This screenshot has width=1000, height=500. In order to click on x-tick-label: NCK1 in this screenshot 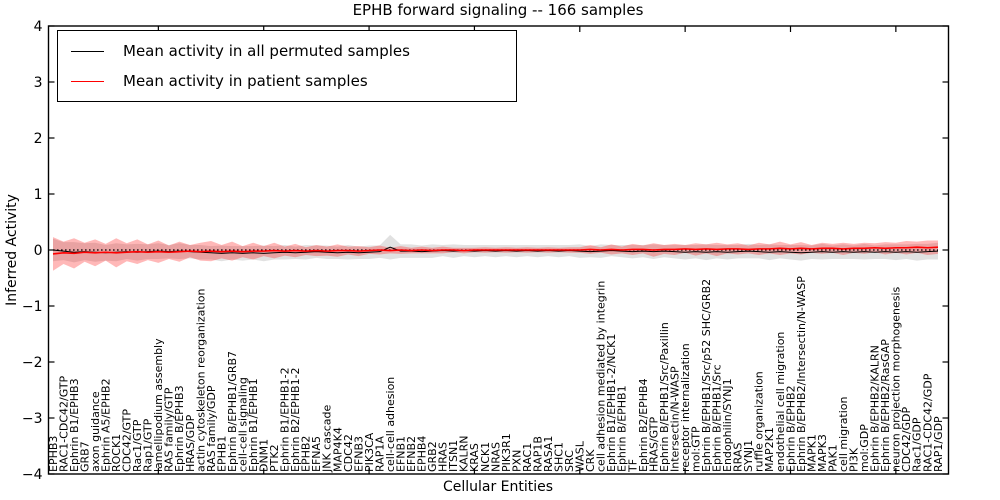, I will do `click(485, 457)`.